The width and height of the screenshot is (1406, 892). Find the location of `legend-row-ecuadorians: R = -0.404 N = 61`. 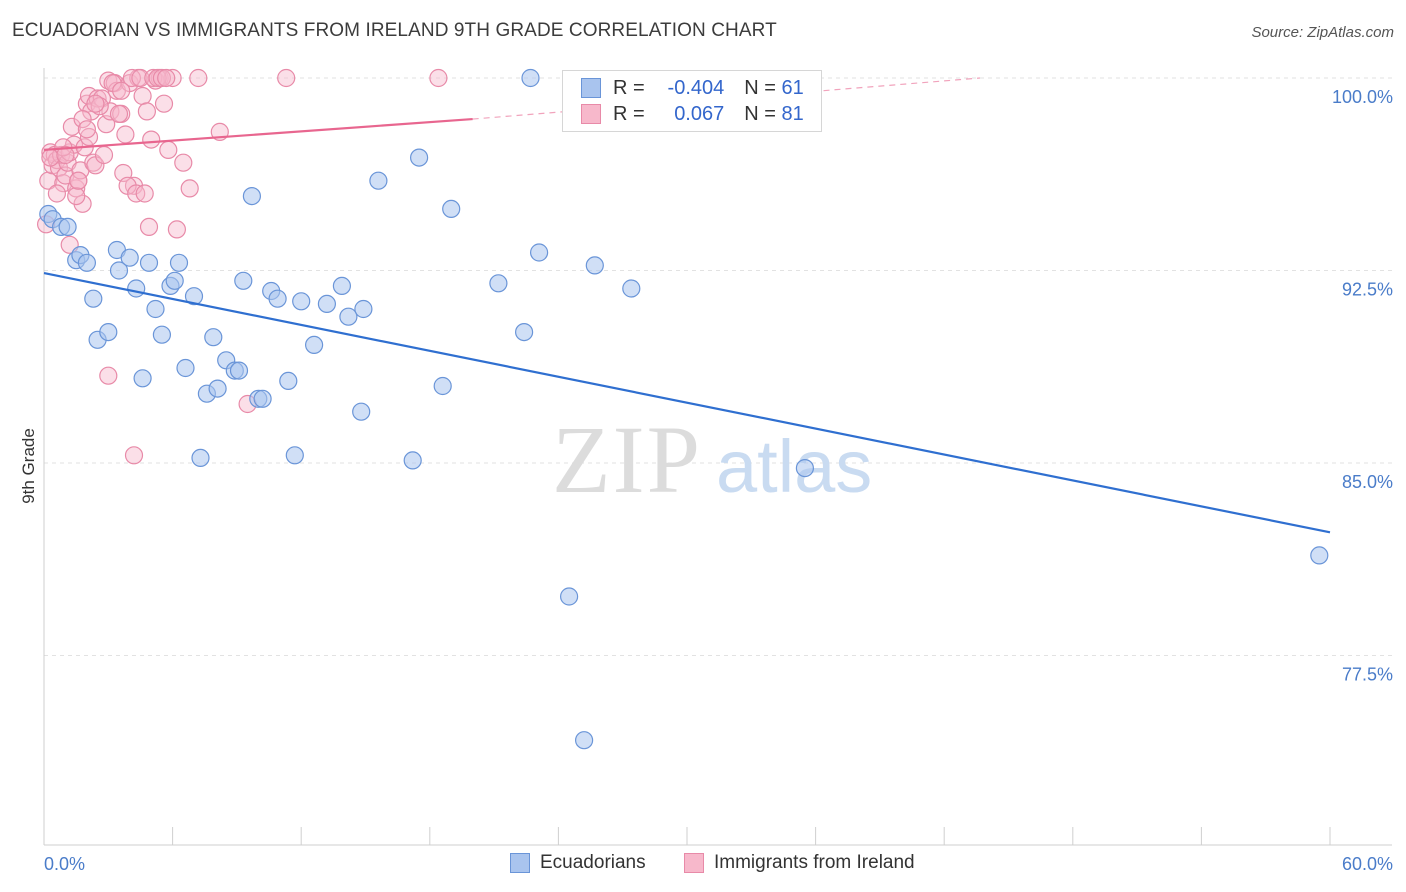

legend-row-ecuadorians: R = -0.404 N = 61 is located at coordinates (692, 88).